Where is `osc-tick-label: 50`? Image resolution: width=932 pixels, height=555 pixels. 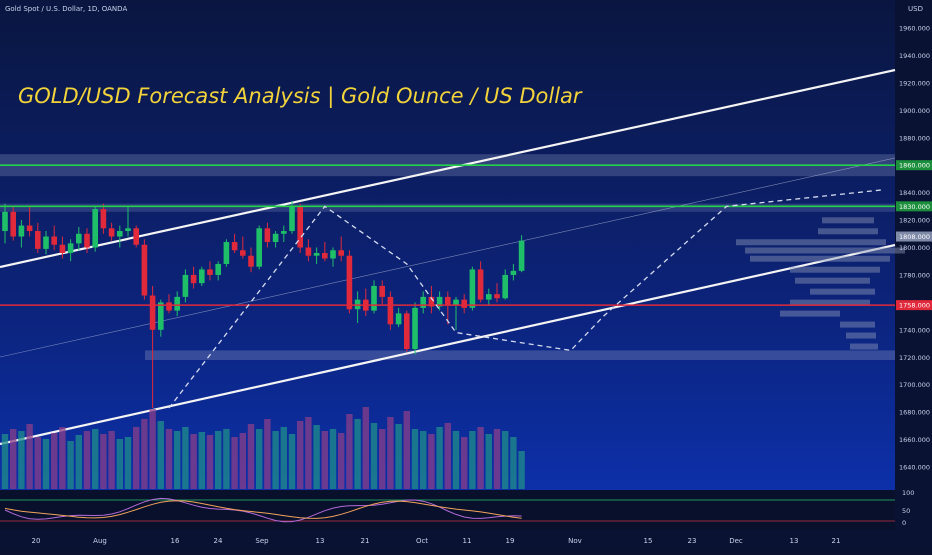
osc-tick-label: 50 is located at coordinates (906, 511).